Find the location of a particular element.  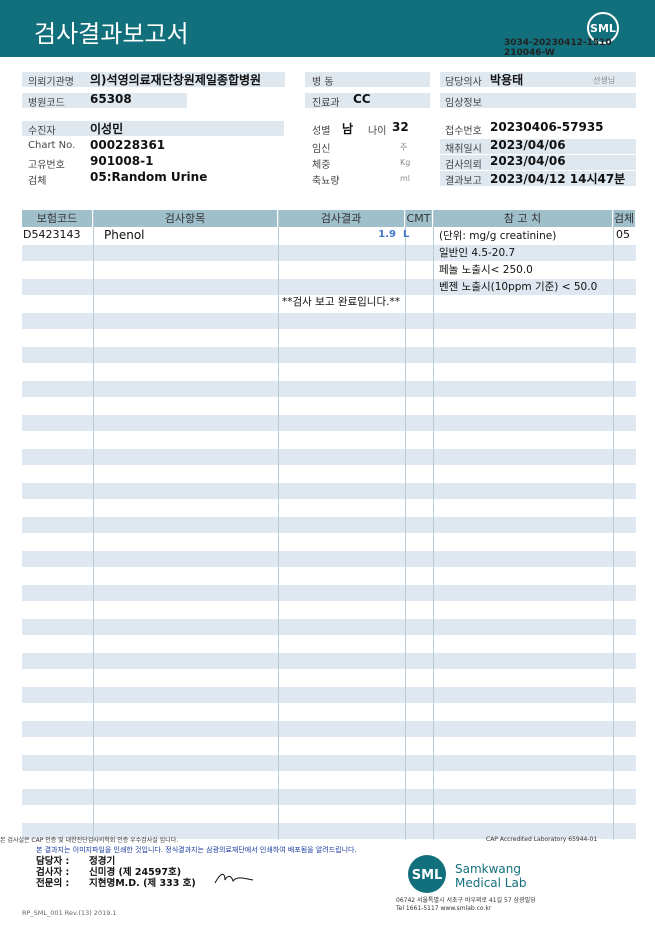

field-label: 진료과 is located at coordinates (326, 103).